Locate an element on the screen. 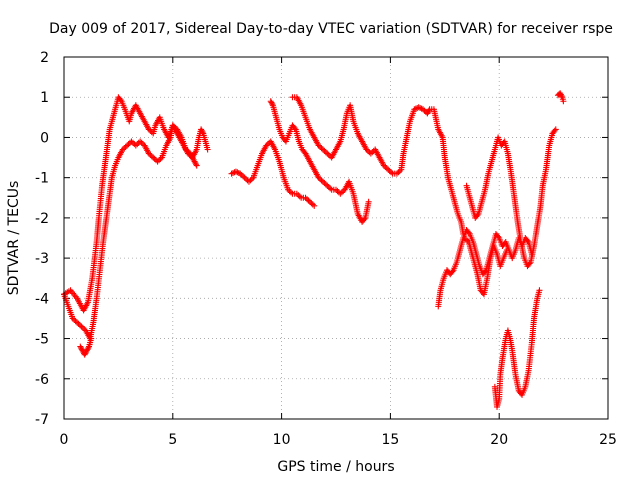  y-tick-label: -7 is located at coordinates (42, 420).